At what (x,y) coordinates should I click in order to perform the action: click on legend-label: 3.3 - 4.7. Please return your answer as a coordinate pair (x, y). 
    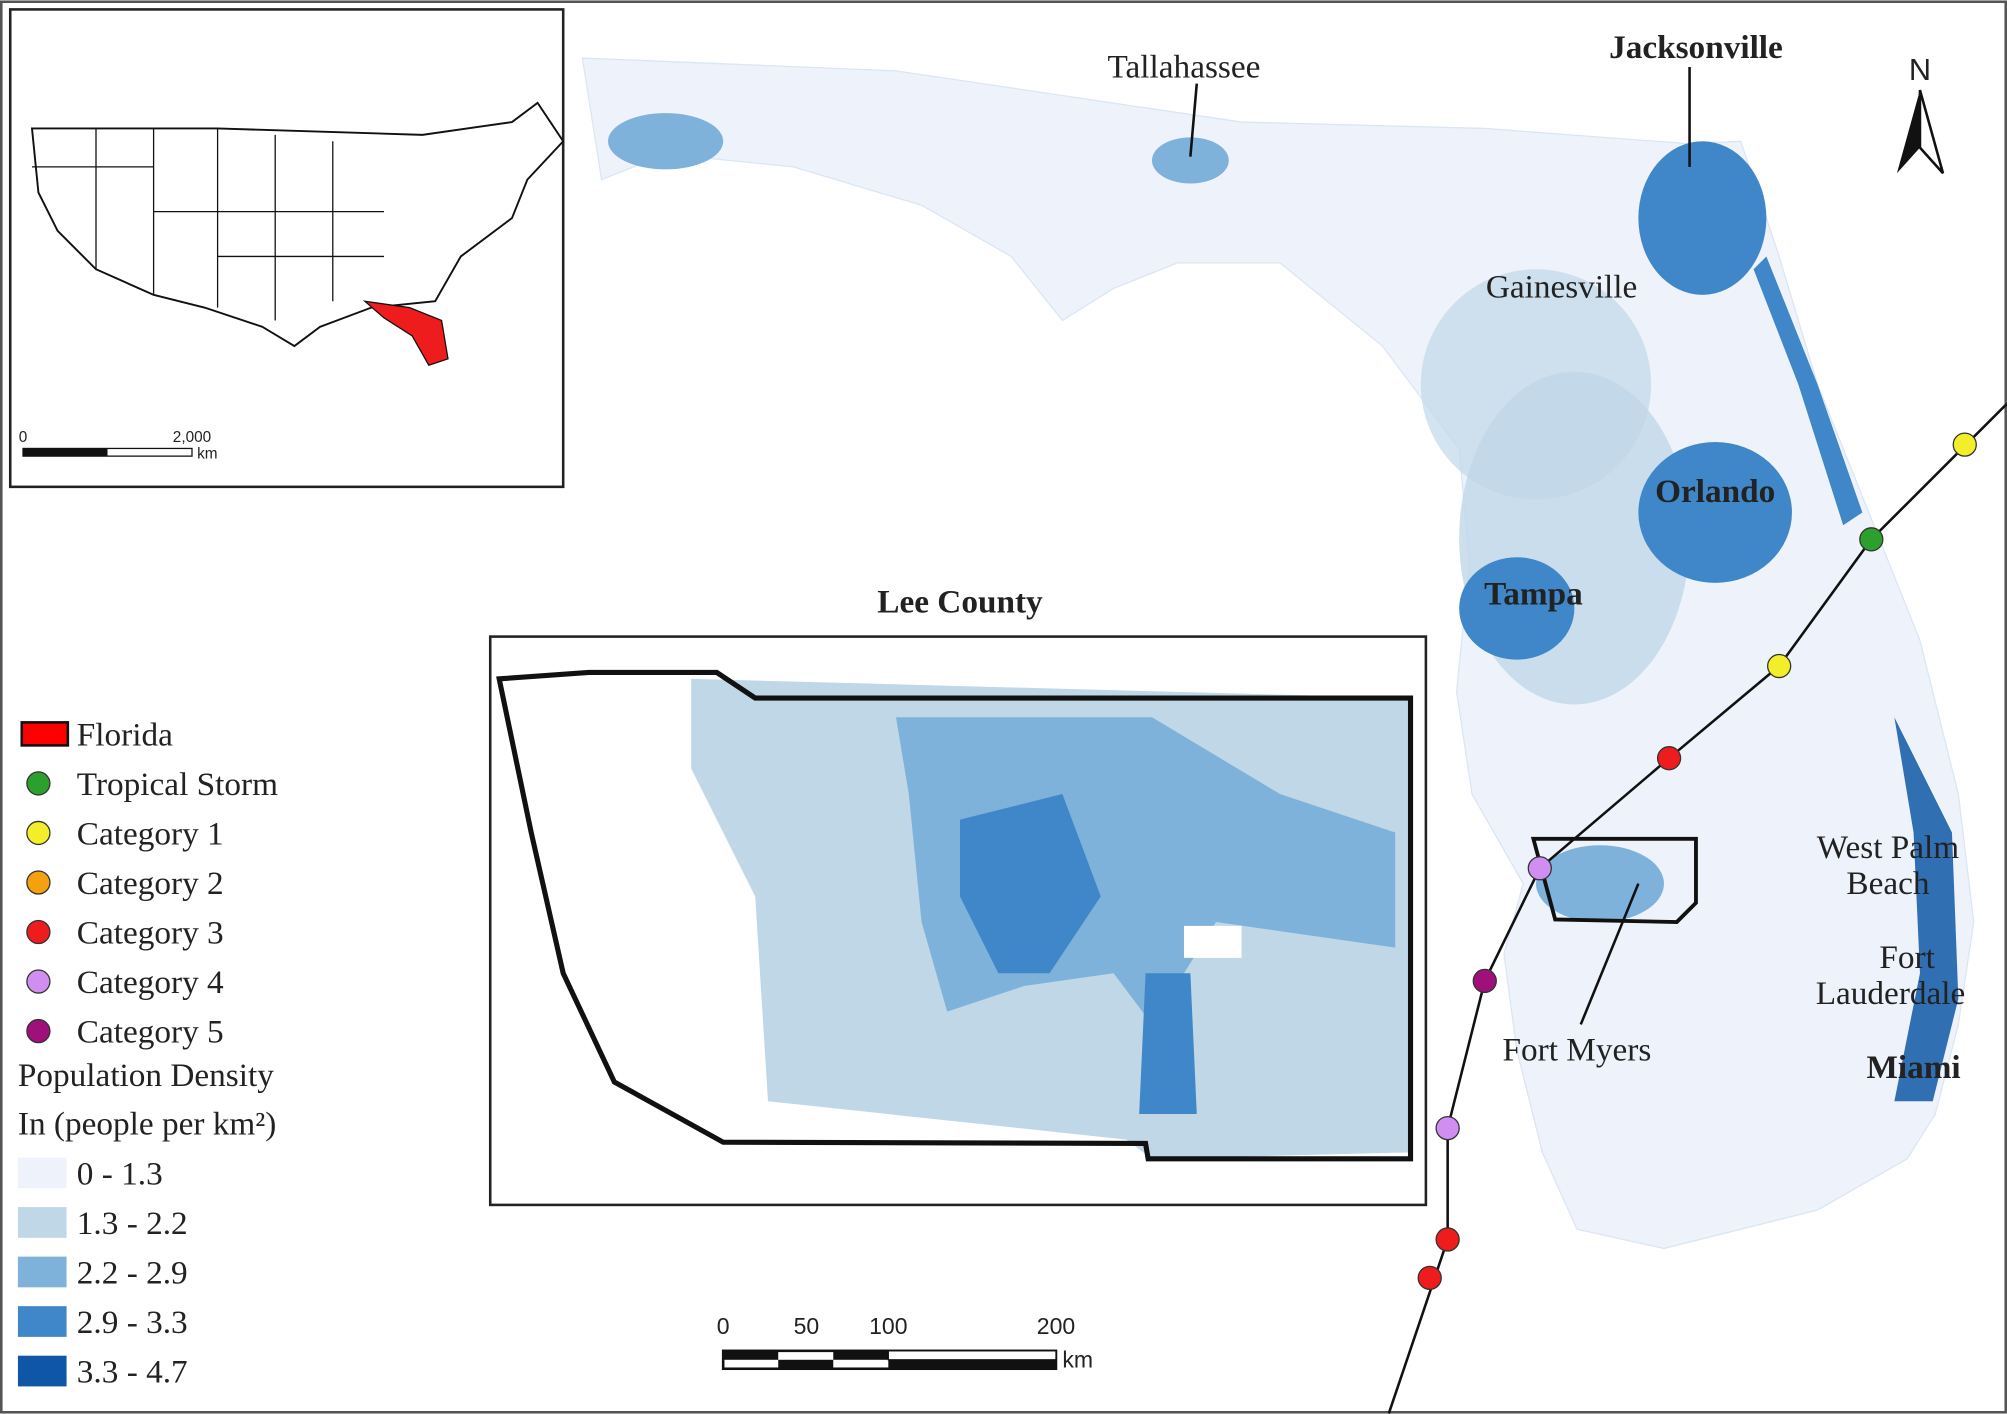
    Looking at the image, I should click on (132, 1372).